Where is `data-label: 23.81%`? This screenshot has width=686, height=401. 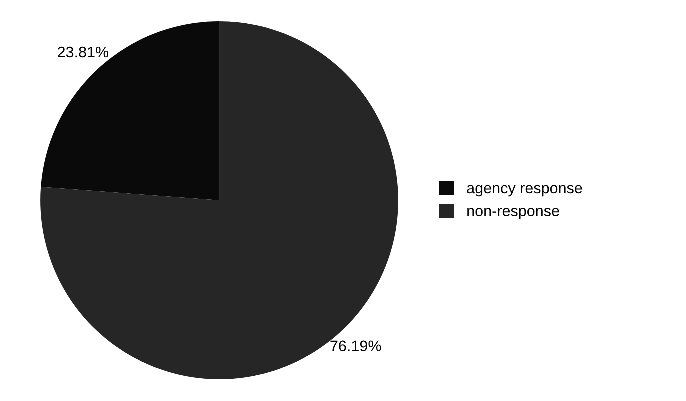
data-label: 23.81% is located at coordinates (83, 52).